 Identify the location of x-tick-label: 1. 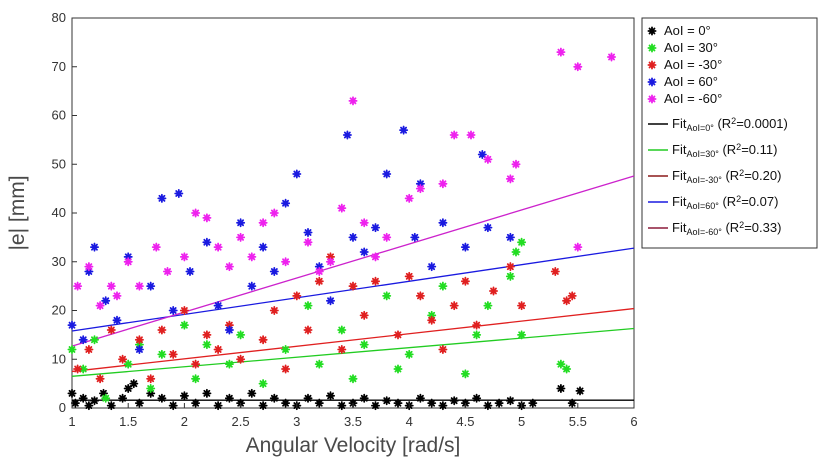
(71, 421).